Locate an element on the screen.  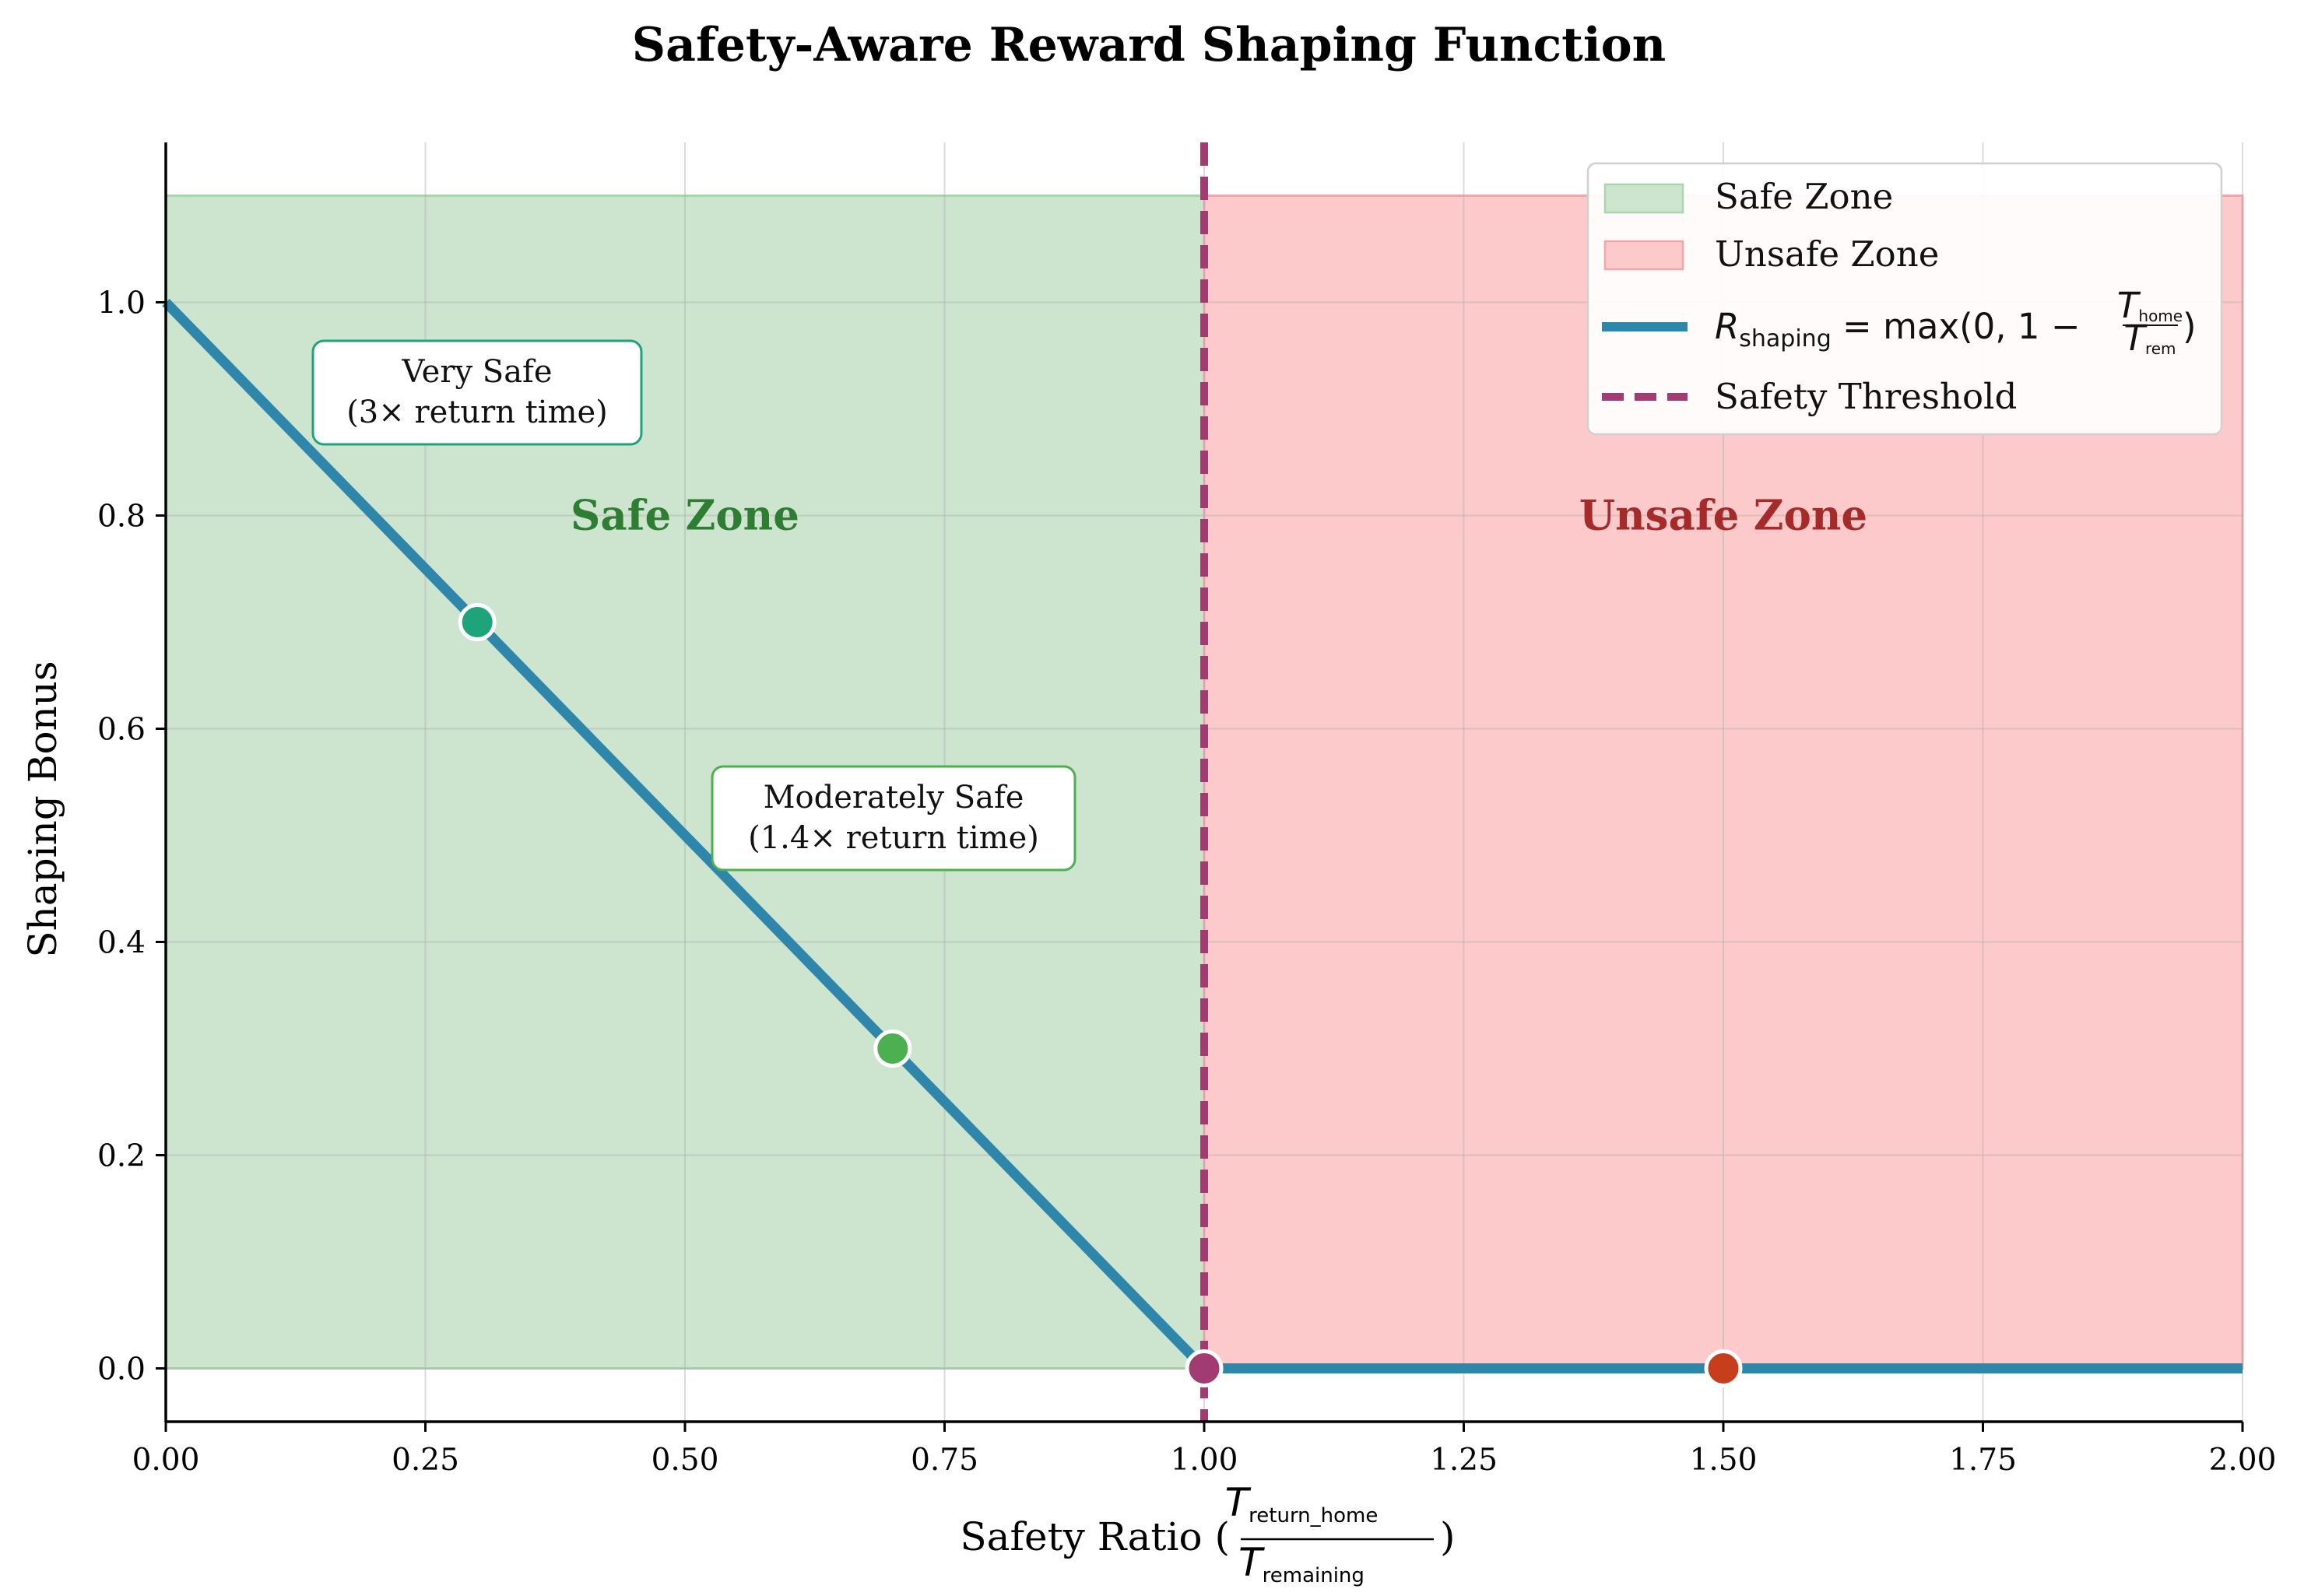
y-tick-label: 0.0 is located at coordinates (121, 1370).